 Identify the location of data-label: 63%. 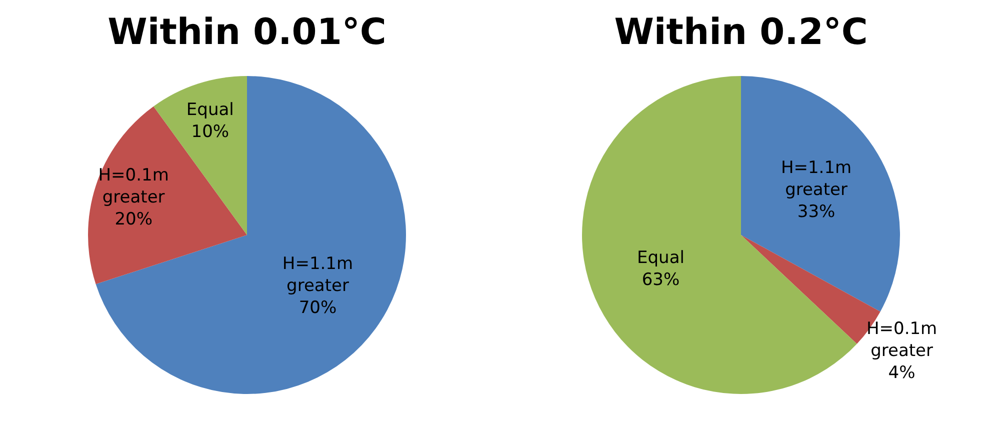
(661, 280).